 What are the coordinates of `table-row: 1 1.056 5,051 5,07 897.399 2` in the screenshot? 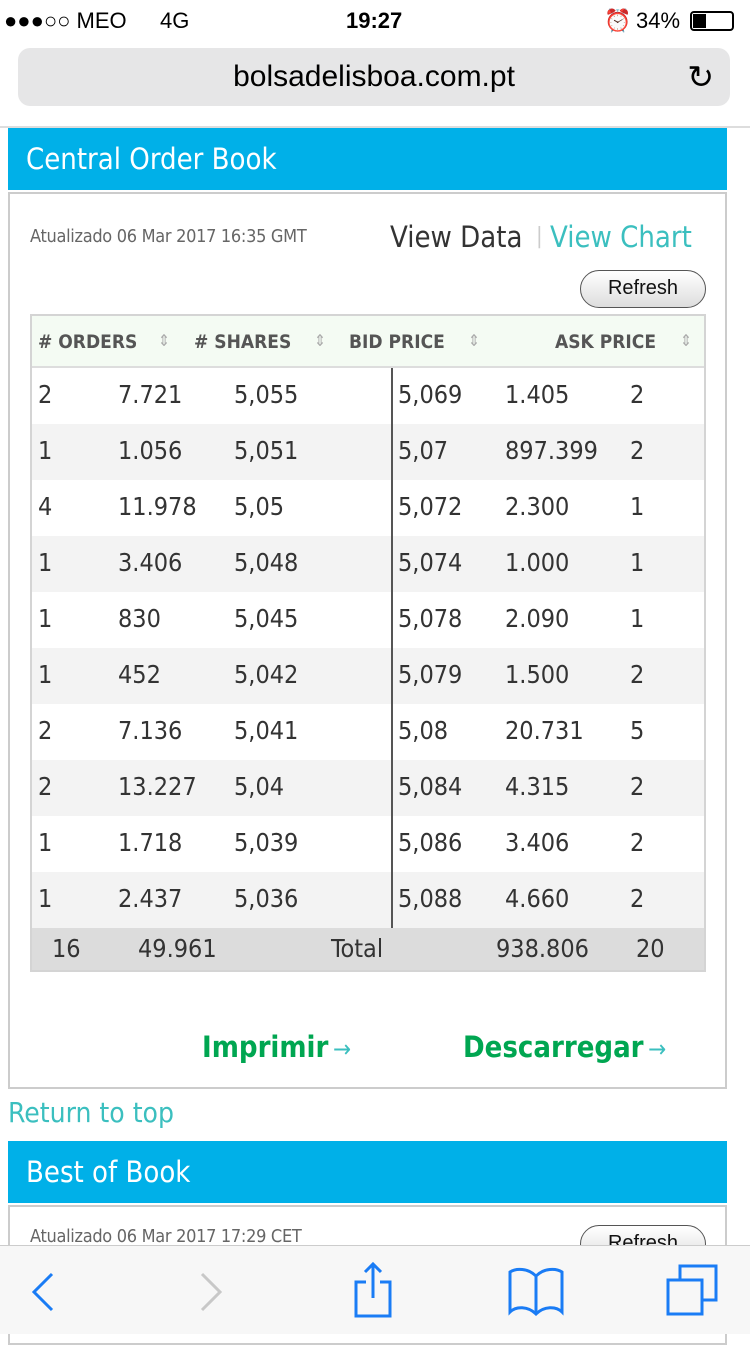 It's located at (368, 452).